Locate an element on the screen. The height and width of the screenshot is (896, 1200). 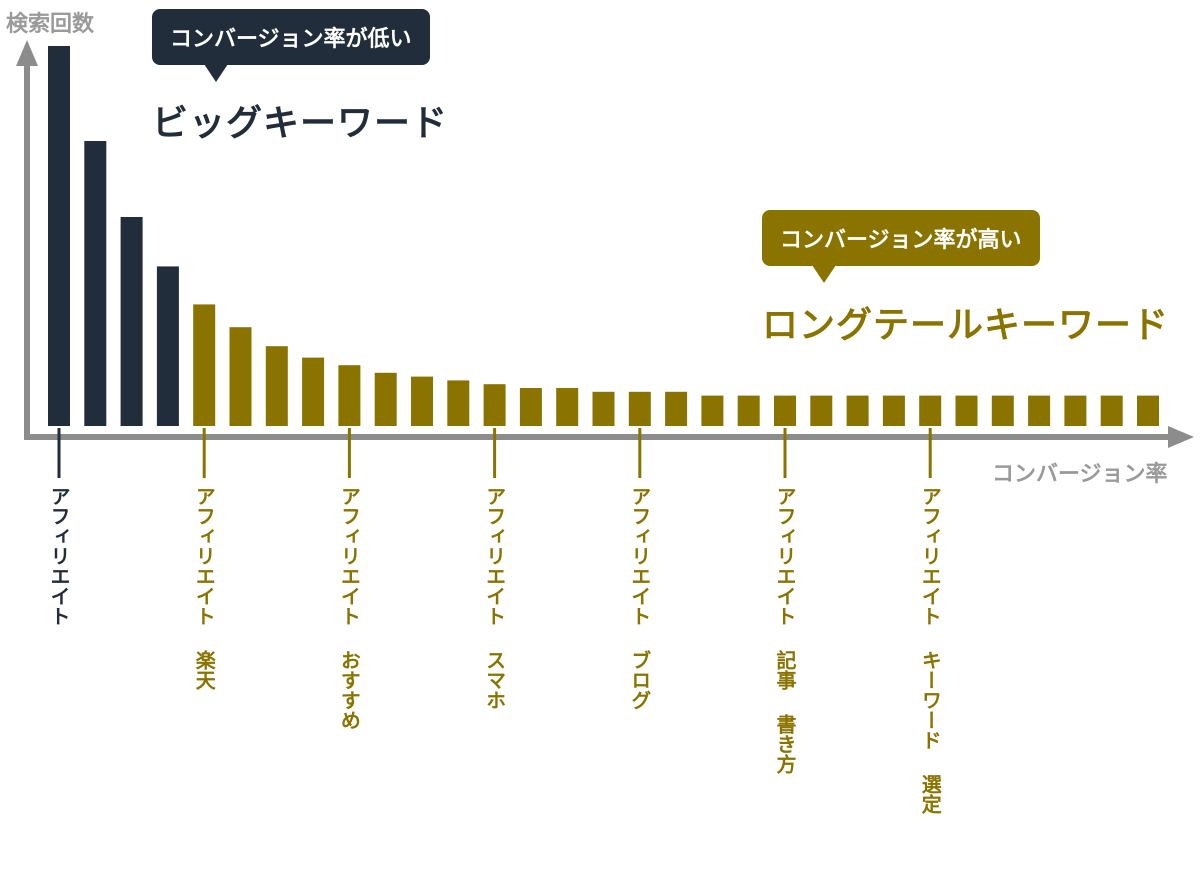
y-axis-title: 検索回数 is located at coordinates (50, 24).